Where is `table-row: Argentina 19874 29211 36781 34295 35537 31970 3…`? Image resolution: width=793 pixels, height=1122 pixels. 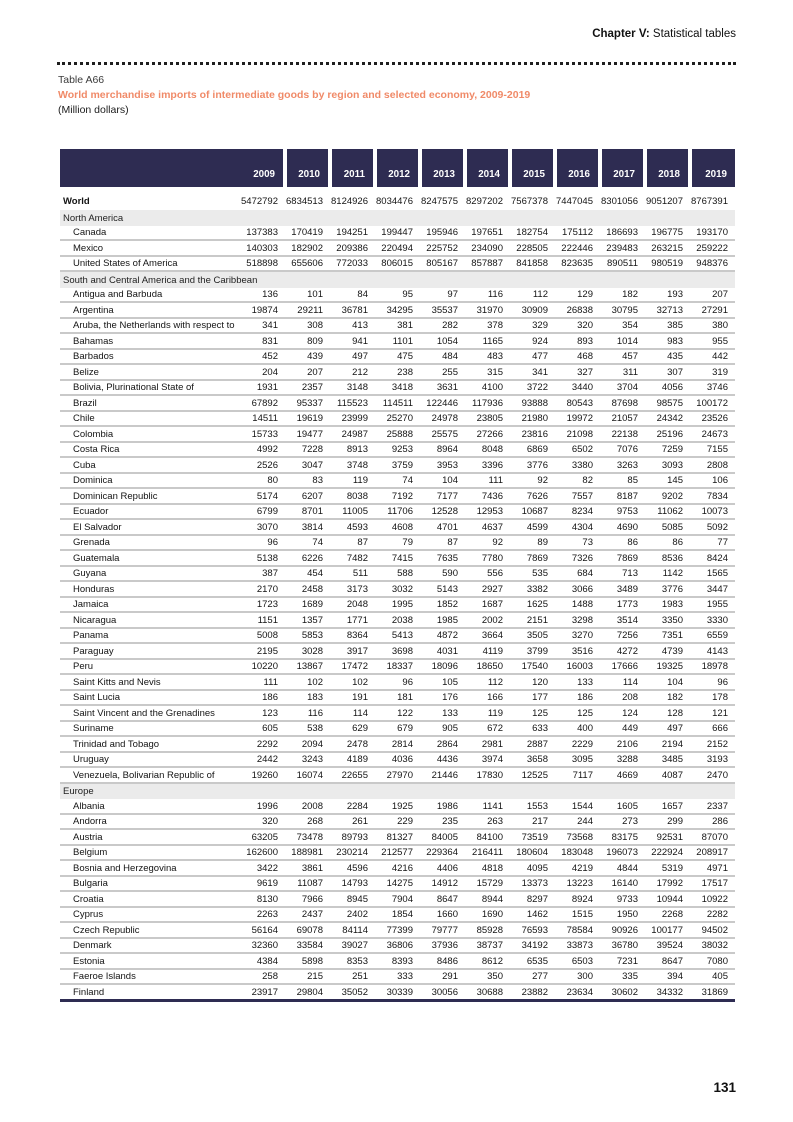
table-row: Argentina 19874 29211 36781 34295 35537 31970 3… is located at coordinates (397, 310).